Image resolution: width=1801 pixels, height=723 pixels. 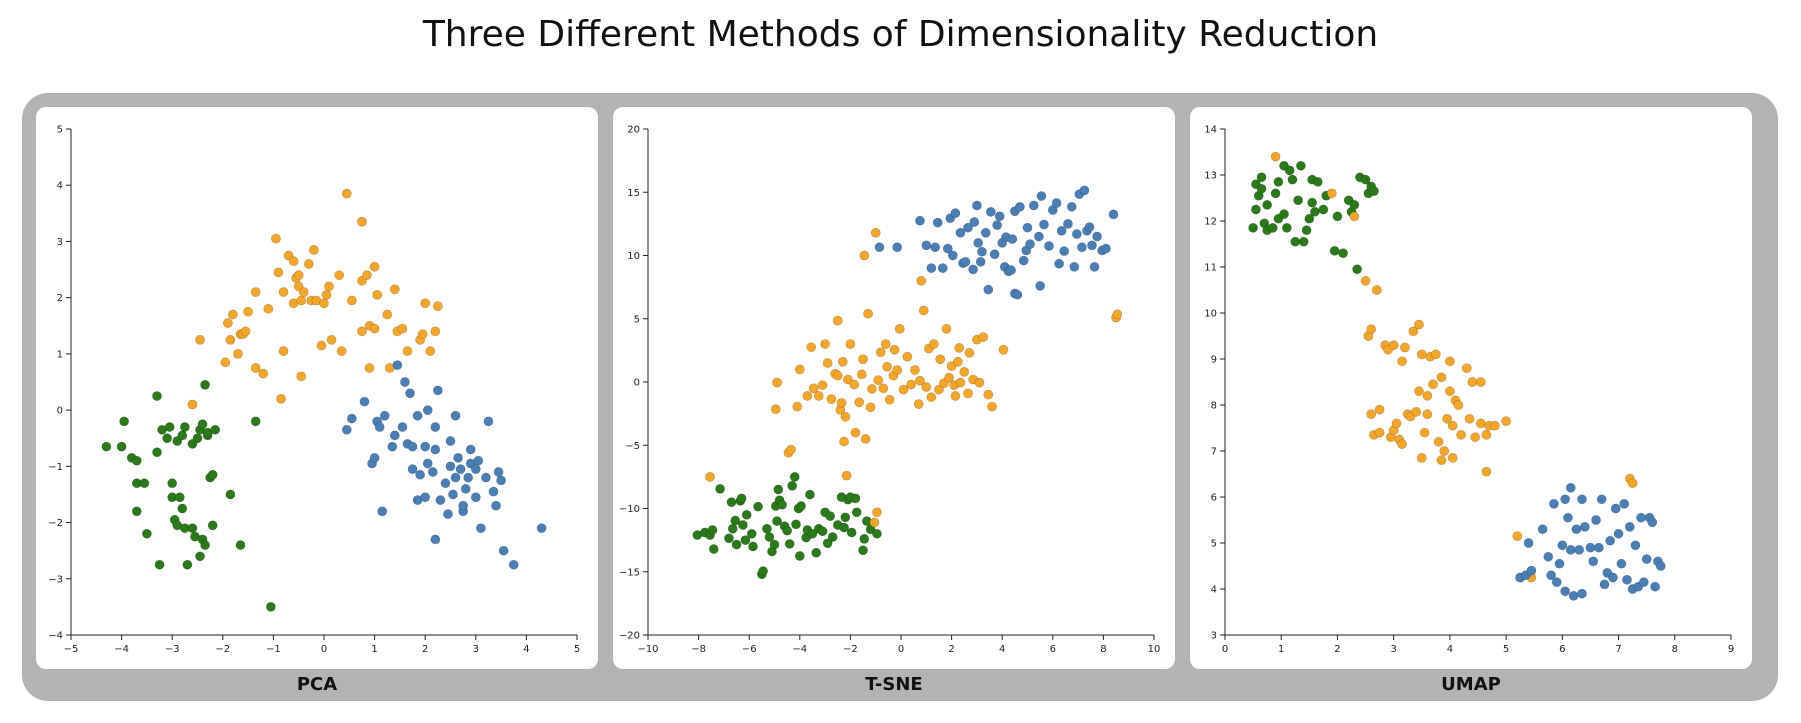 I want to click on y-tick-label: 20, so click(x=633, y=130).